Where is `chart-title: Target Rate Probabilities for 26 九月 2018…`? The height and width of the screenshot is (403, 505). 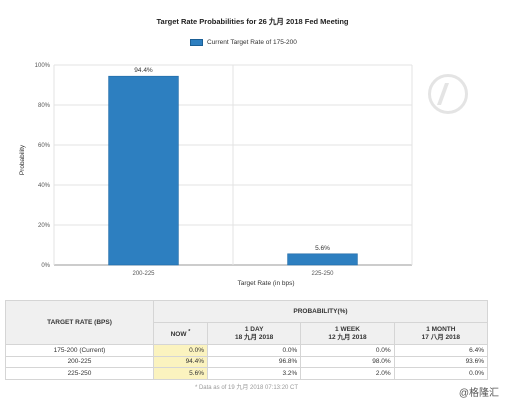 chart-title: Target Rate Probabilities for 26 九月 2018… is located at coordinates (252, 21).